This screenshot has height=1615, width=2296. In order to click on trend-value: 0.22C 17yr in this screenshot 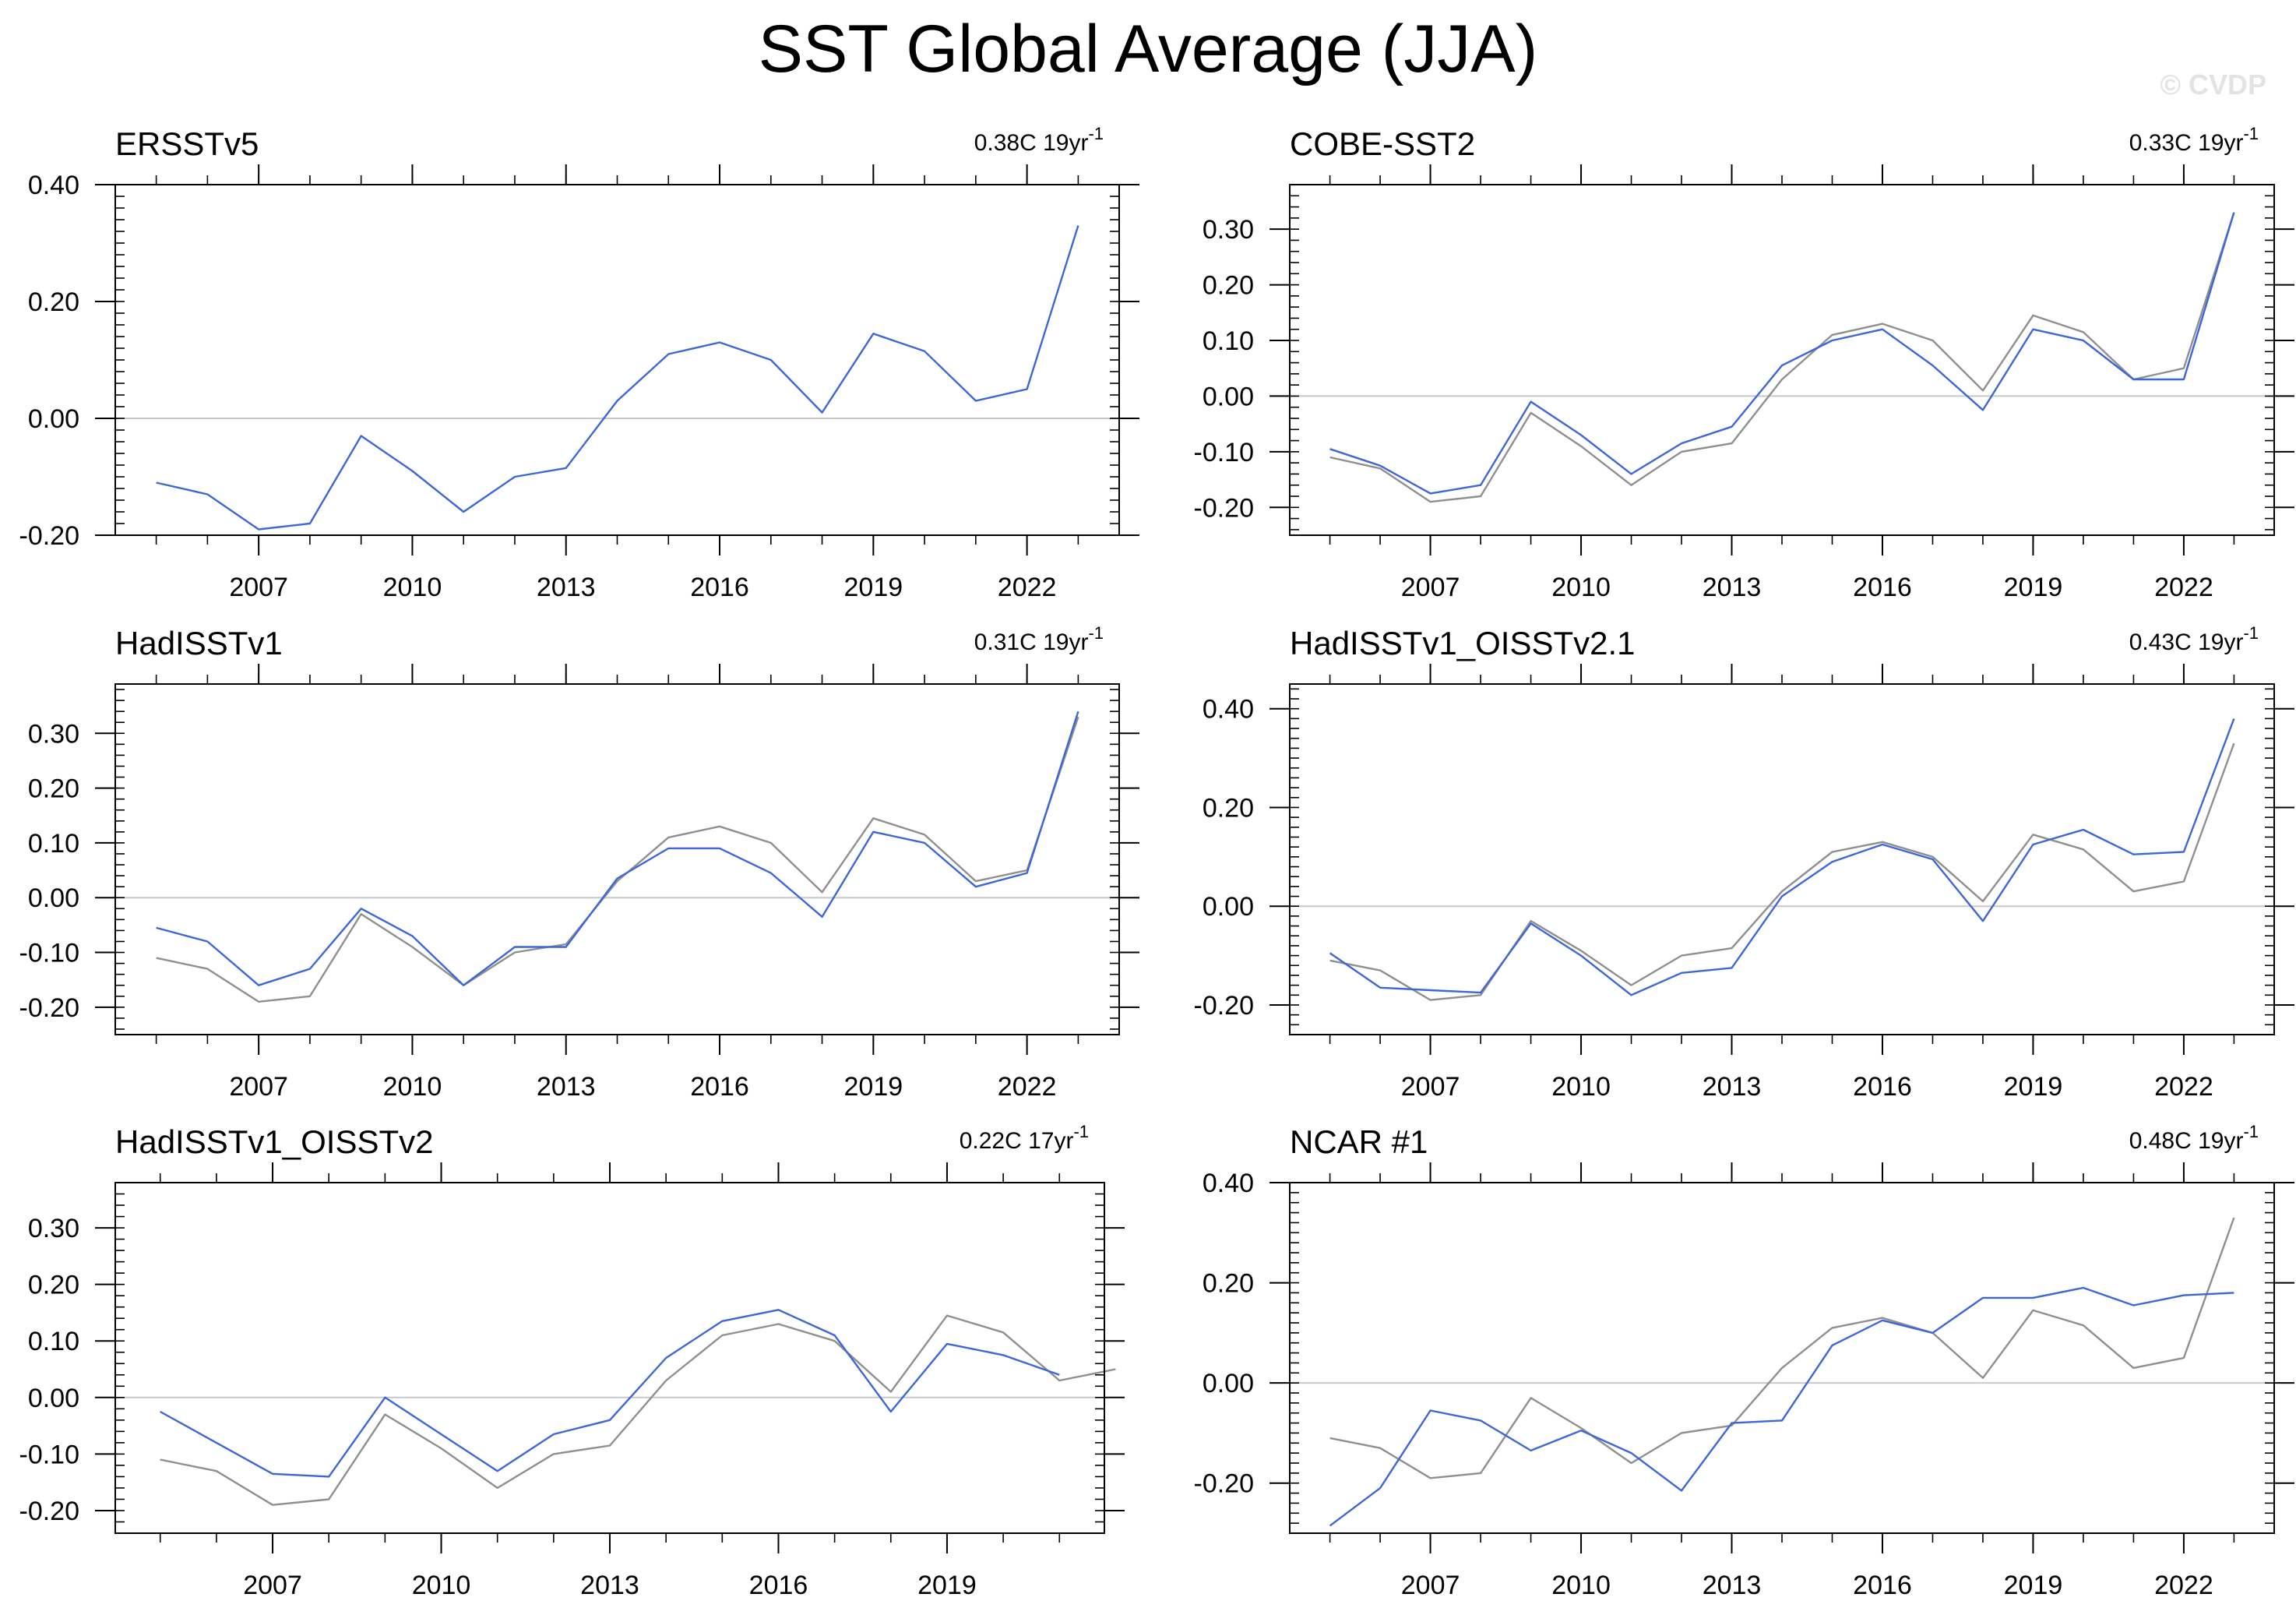, I will do `click(1017, 1141)`.